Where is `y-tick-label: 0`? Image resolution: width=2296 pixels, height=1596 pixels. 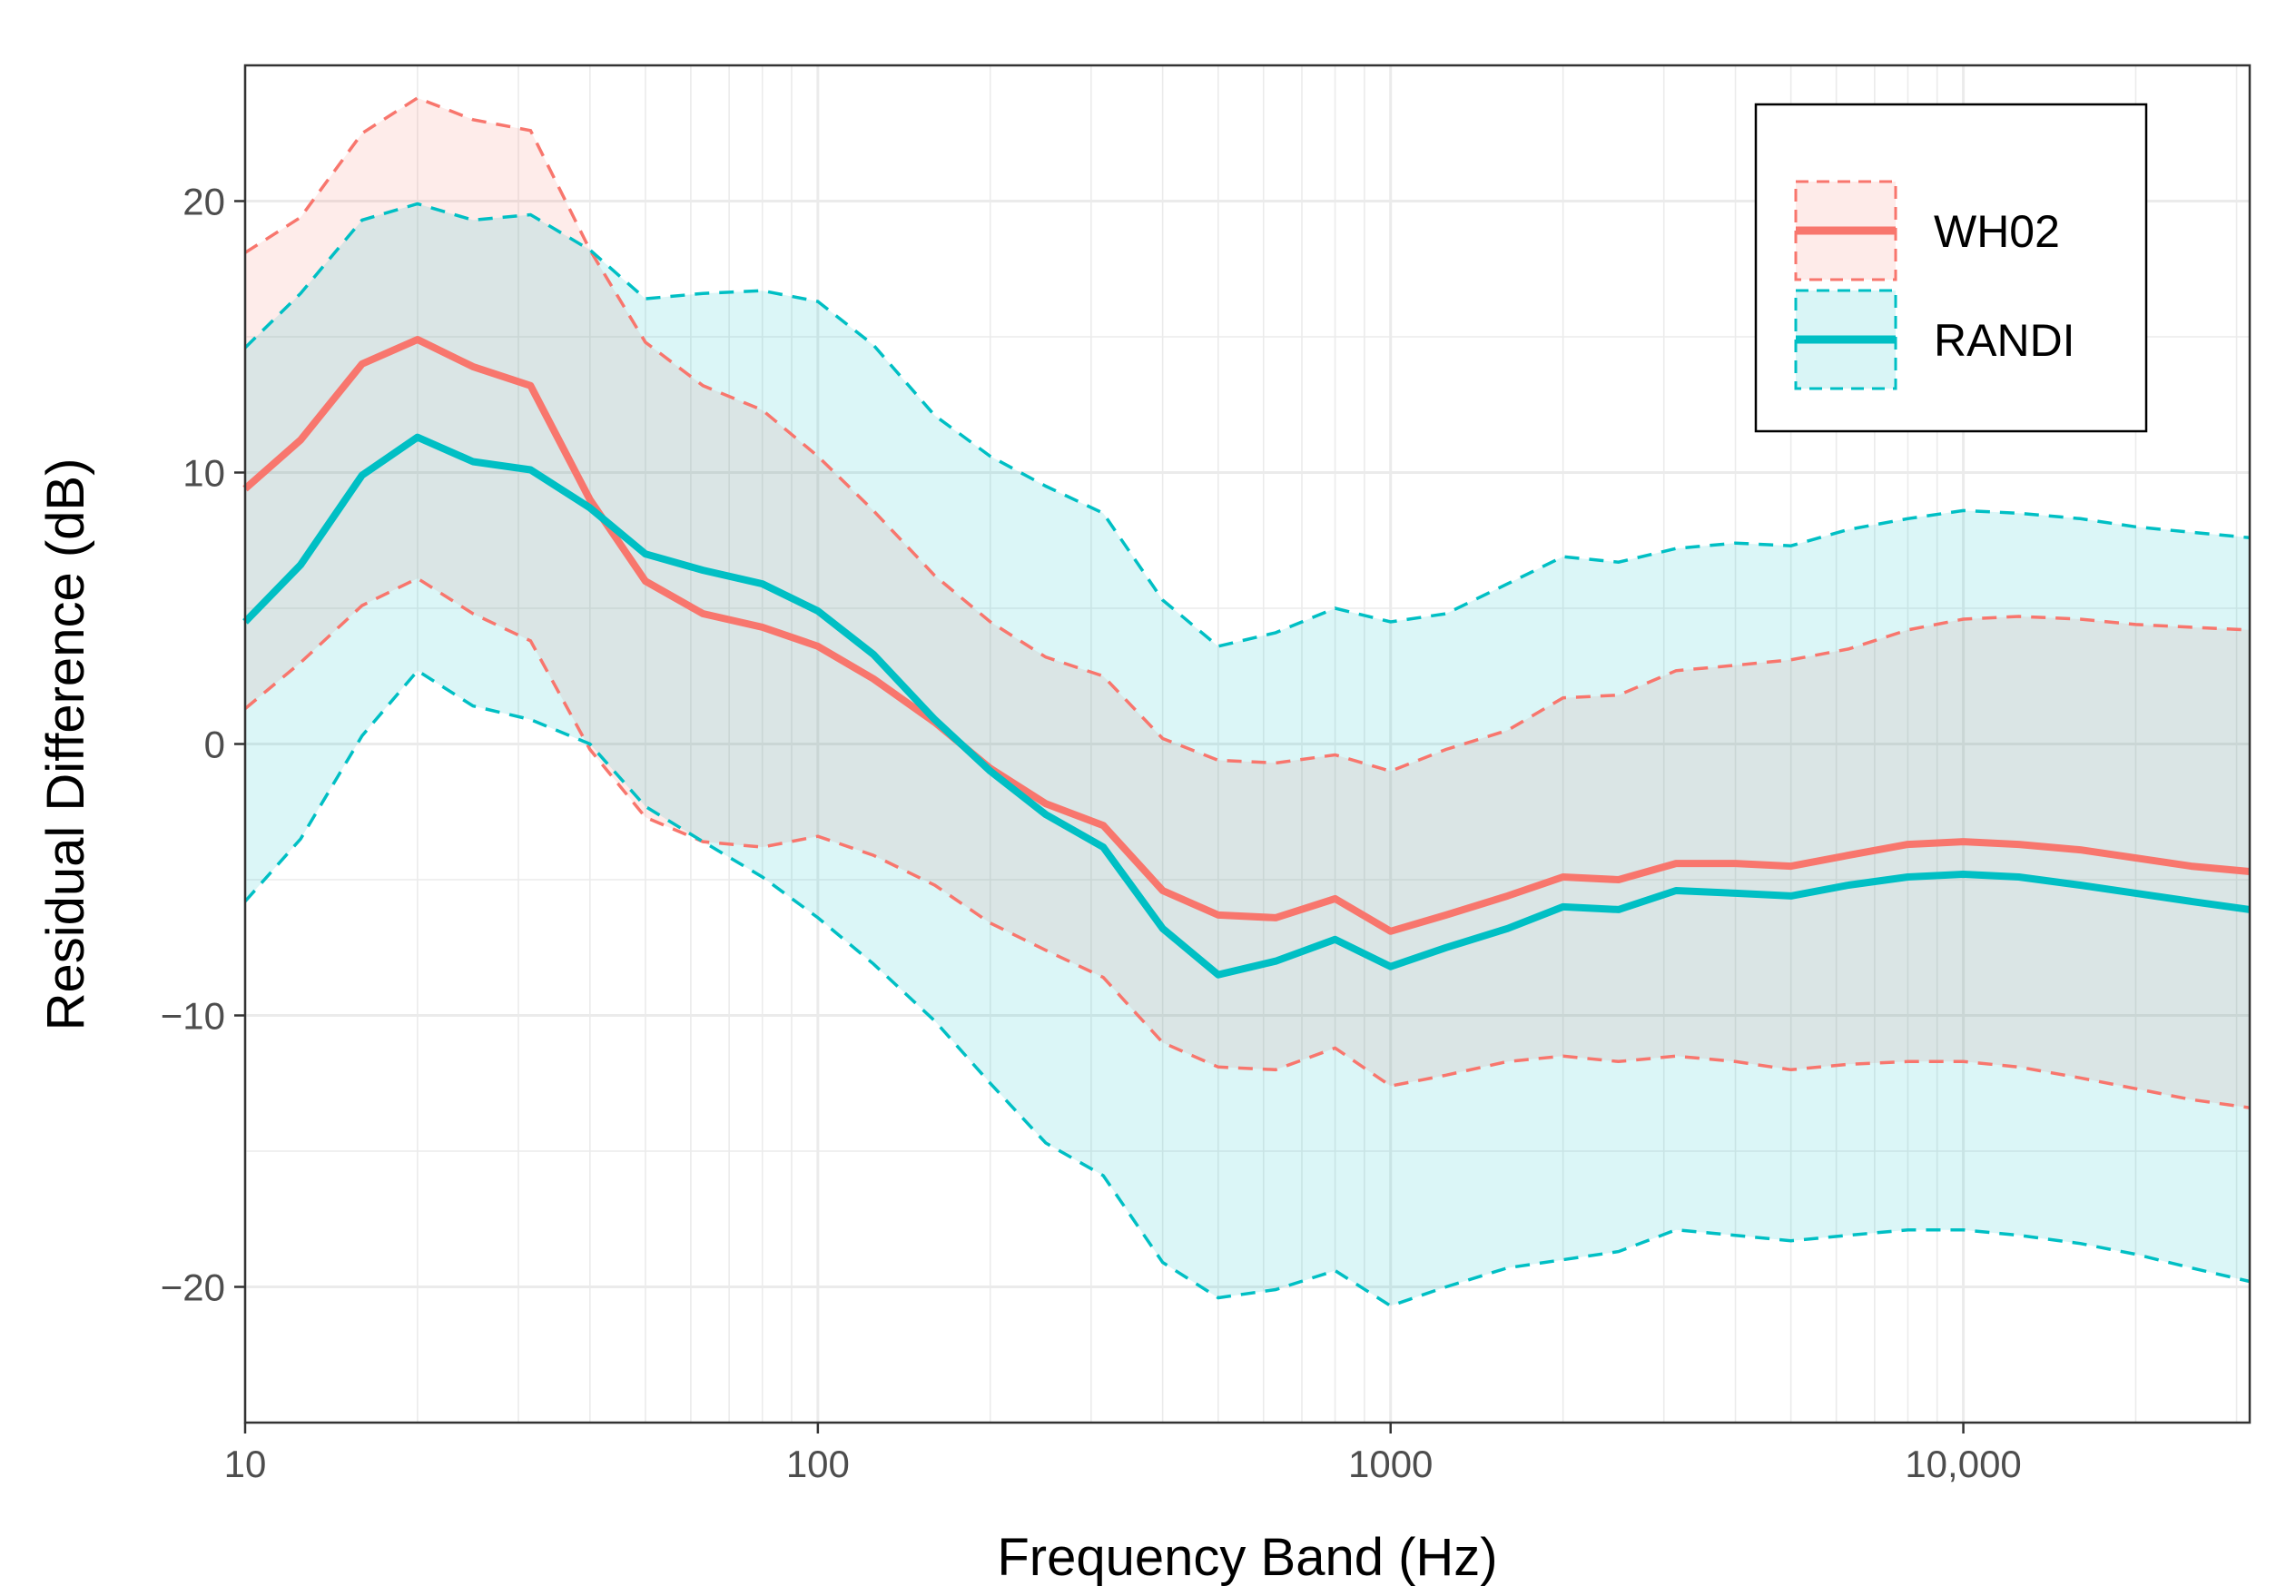 y-tick-label: 0 is located at coordinates (214, 745).